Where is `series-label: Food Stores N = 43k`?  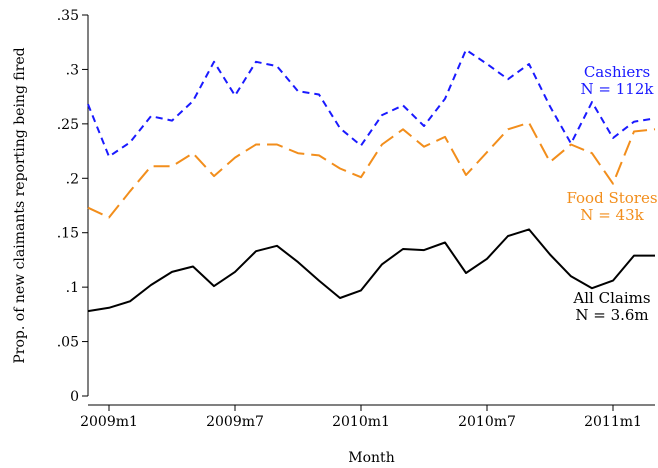
series-label: Food Stores N = 43k is located at coordinates (611, 206).